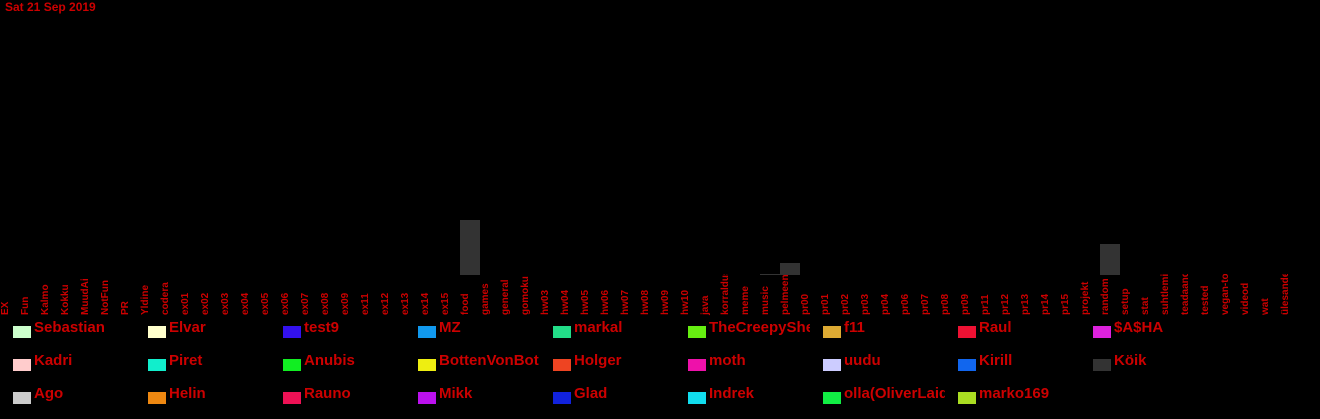  What do you see at coordinates (862, 360) in the screenshot?
I see `legend-label: uudu` at bounding box center [862, 360].